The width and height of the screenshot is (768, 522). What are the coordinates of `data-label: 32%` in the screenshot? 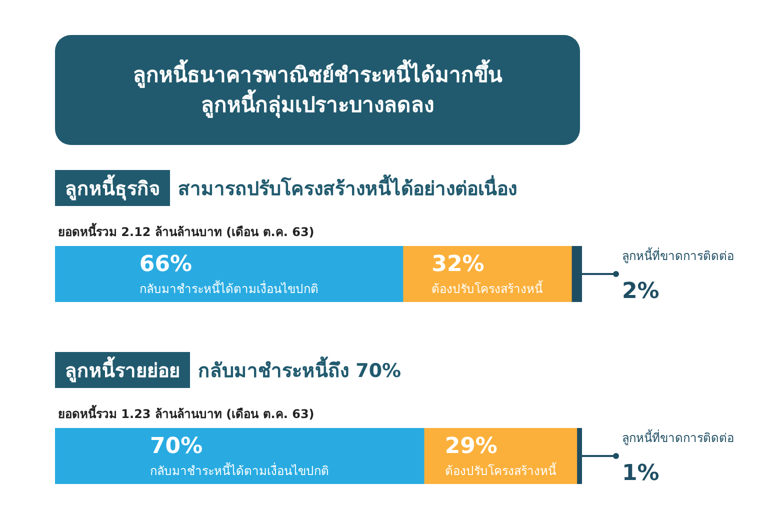 It's located at (458, 264).